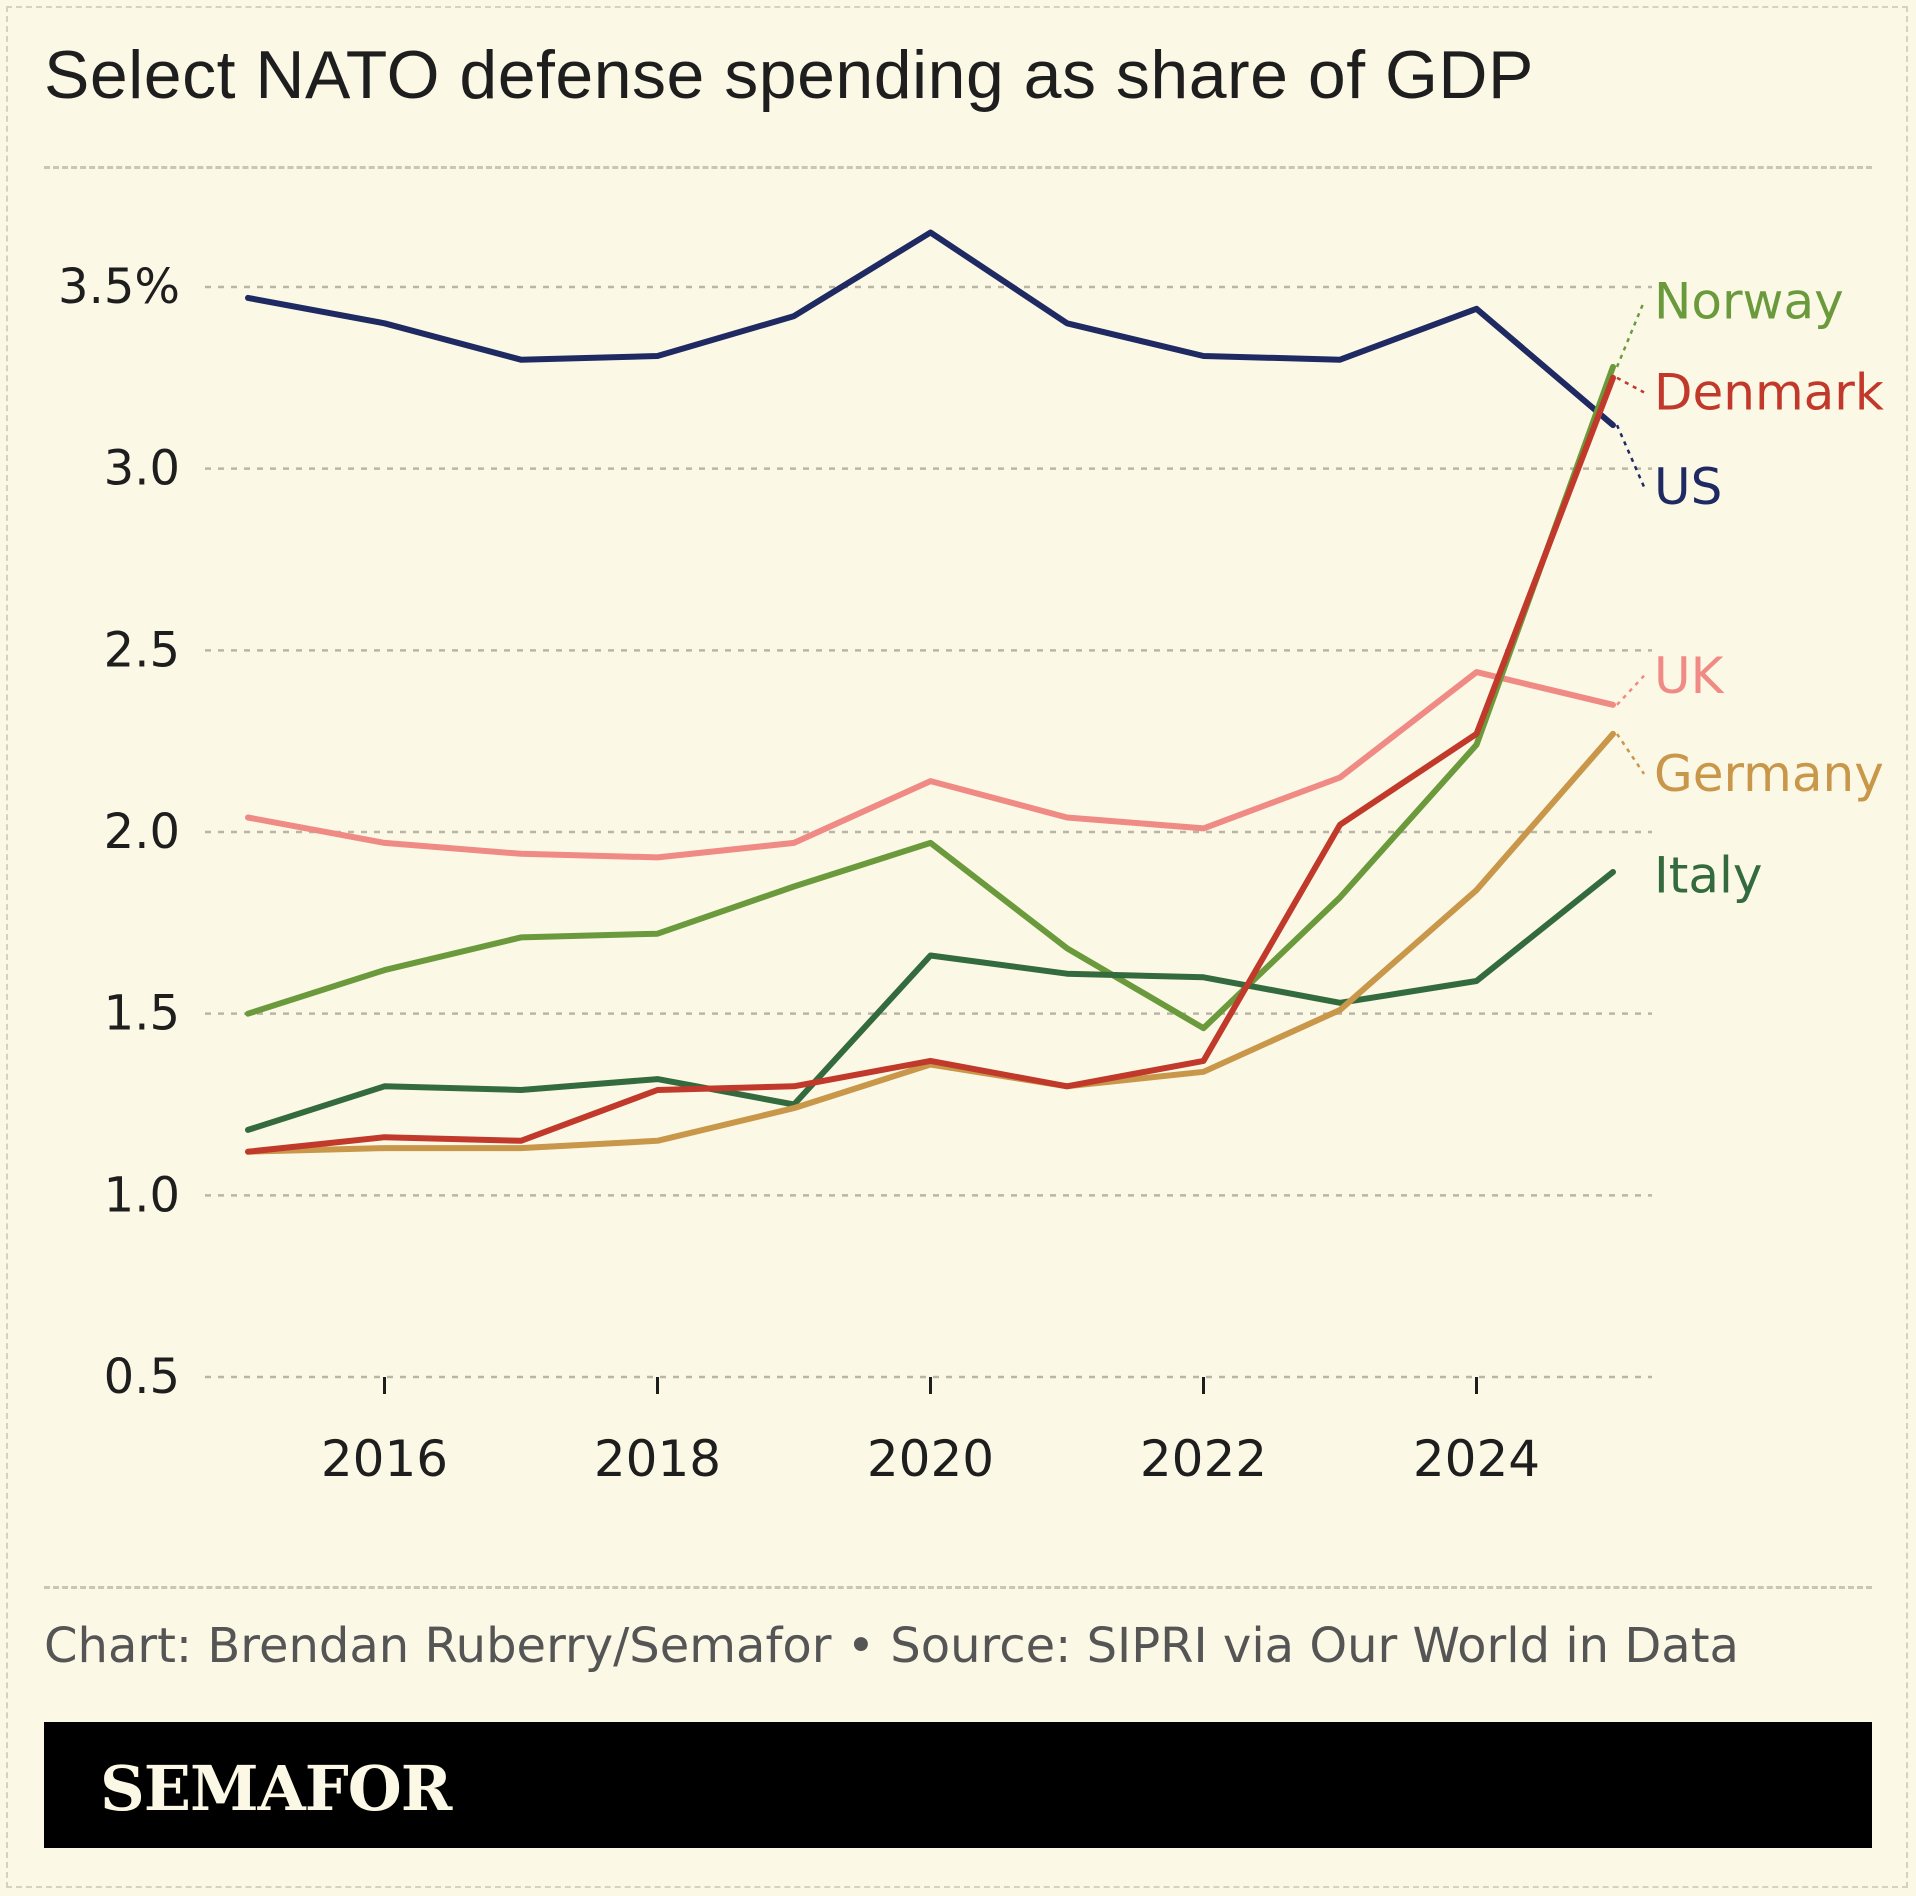  I want to click on leader-line-norway, so click(1630, 334).